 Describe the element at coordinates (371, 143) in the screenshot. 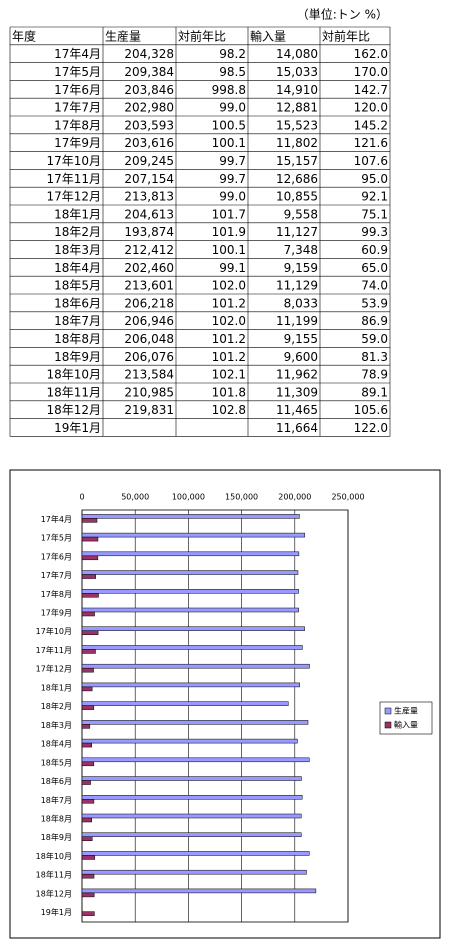

I see `table-cell: 121.6` at that location.